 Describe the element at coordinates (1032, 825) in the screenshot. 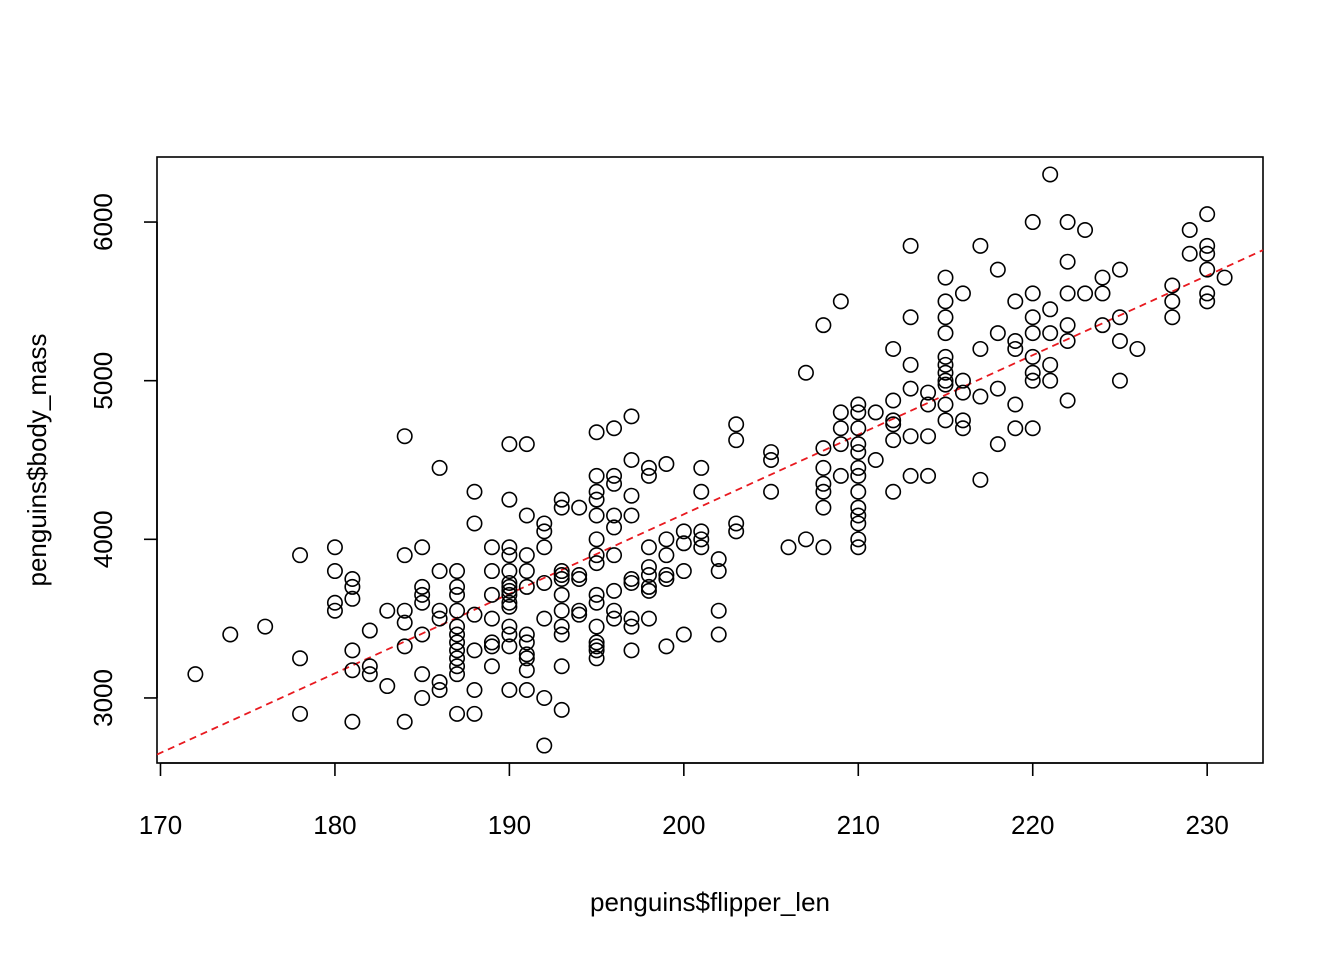

I see `x-tick-label: 220` at that location.